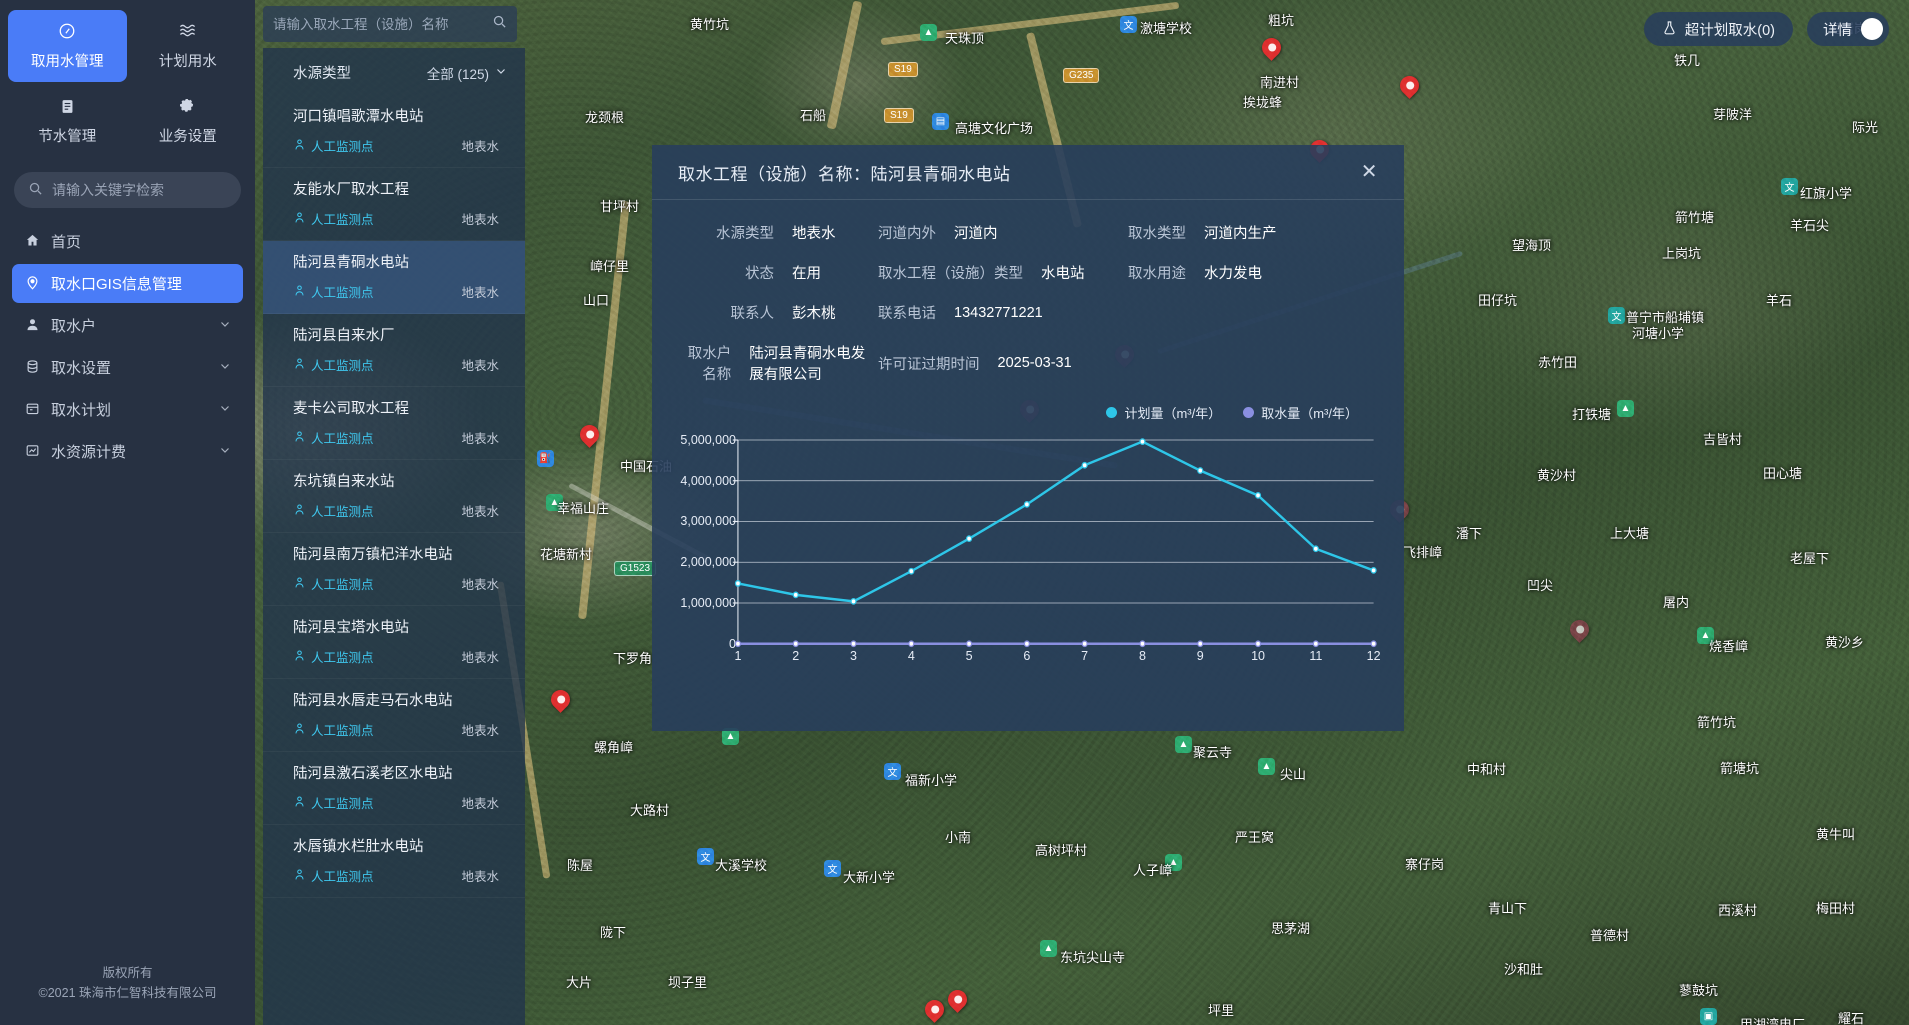  I want to click on chart-icon, so click(32, 452).